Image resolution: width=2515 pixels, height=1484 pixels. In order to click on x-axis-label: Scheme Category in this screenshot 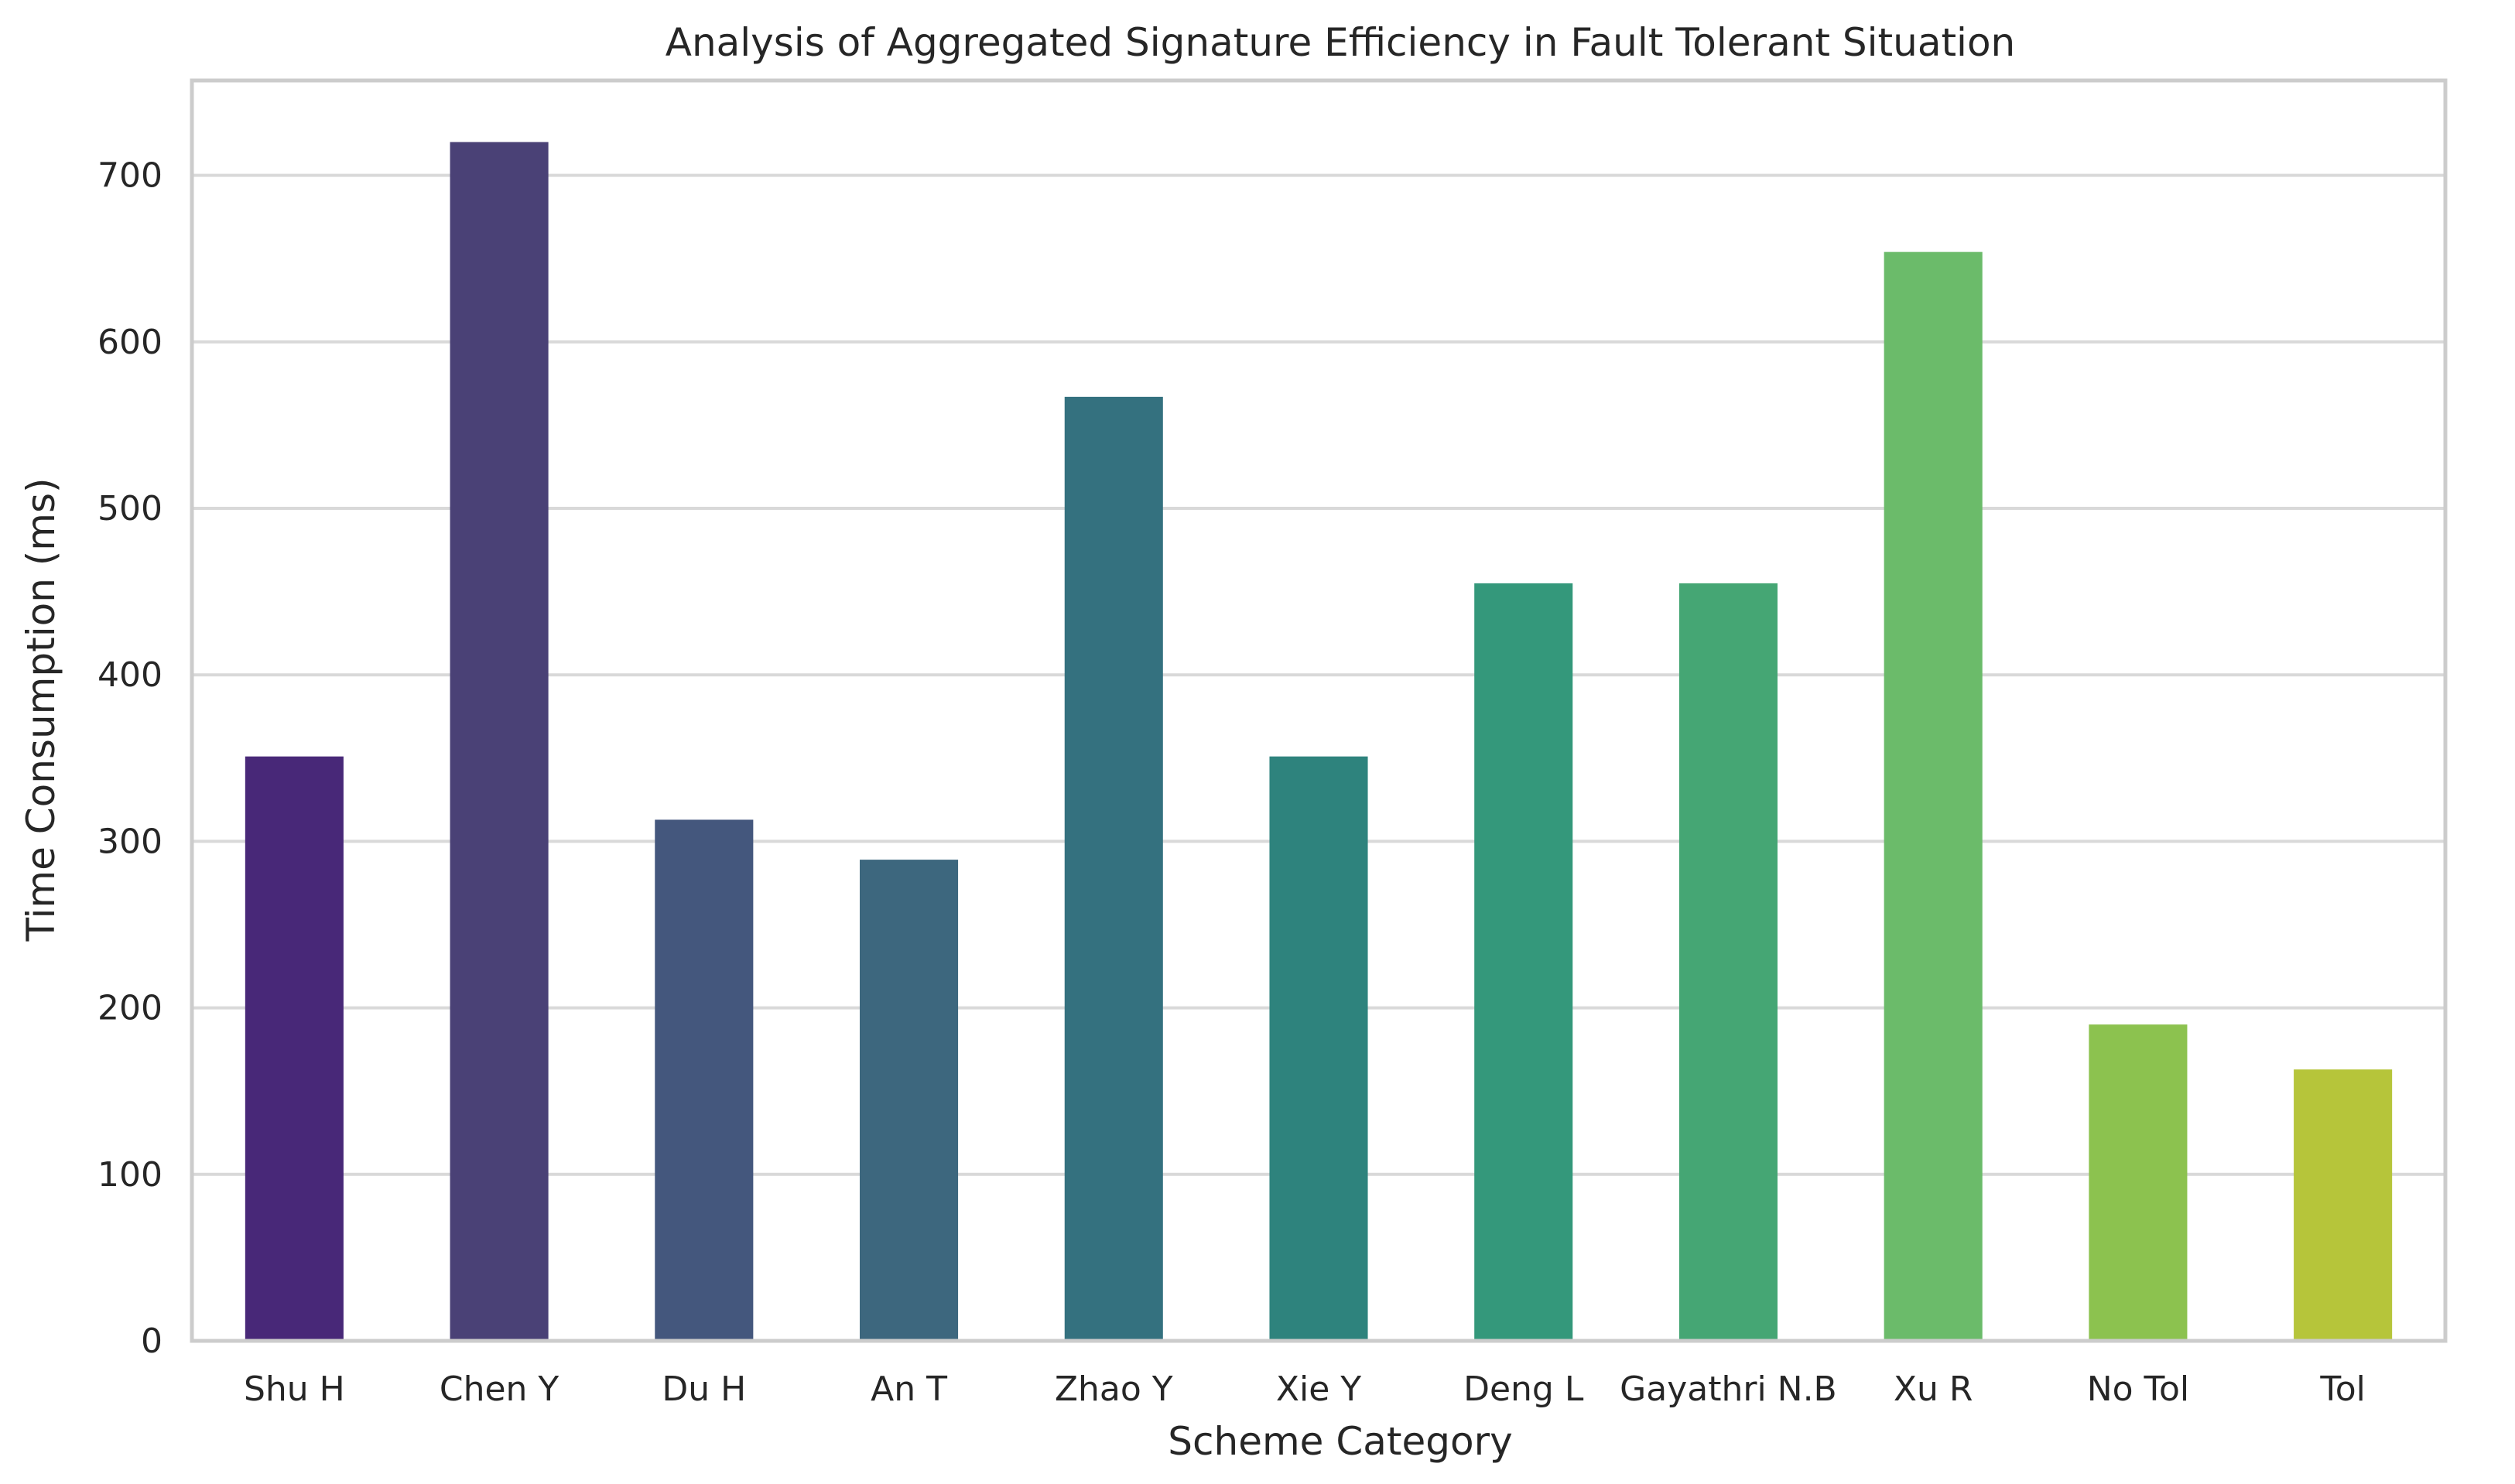, I will do `click(1340, 1441)`.